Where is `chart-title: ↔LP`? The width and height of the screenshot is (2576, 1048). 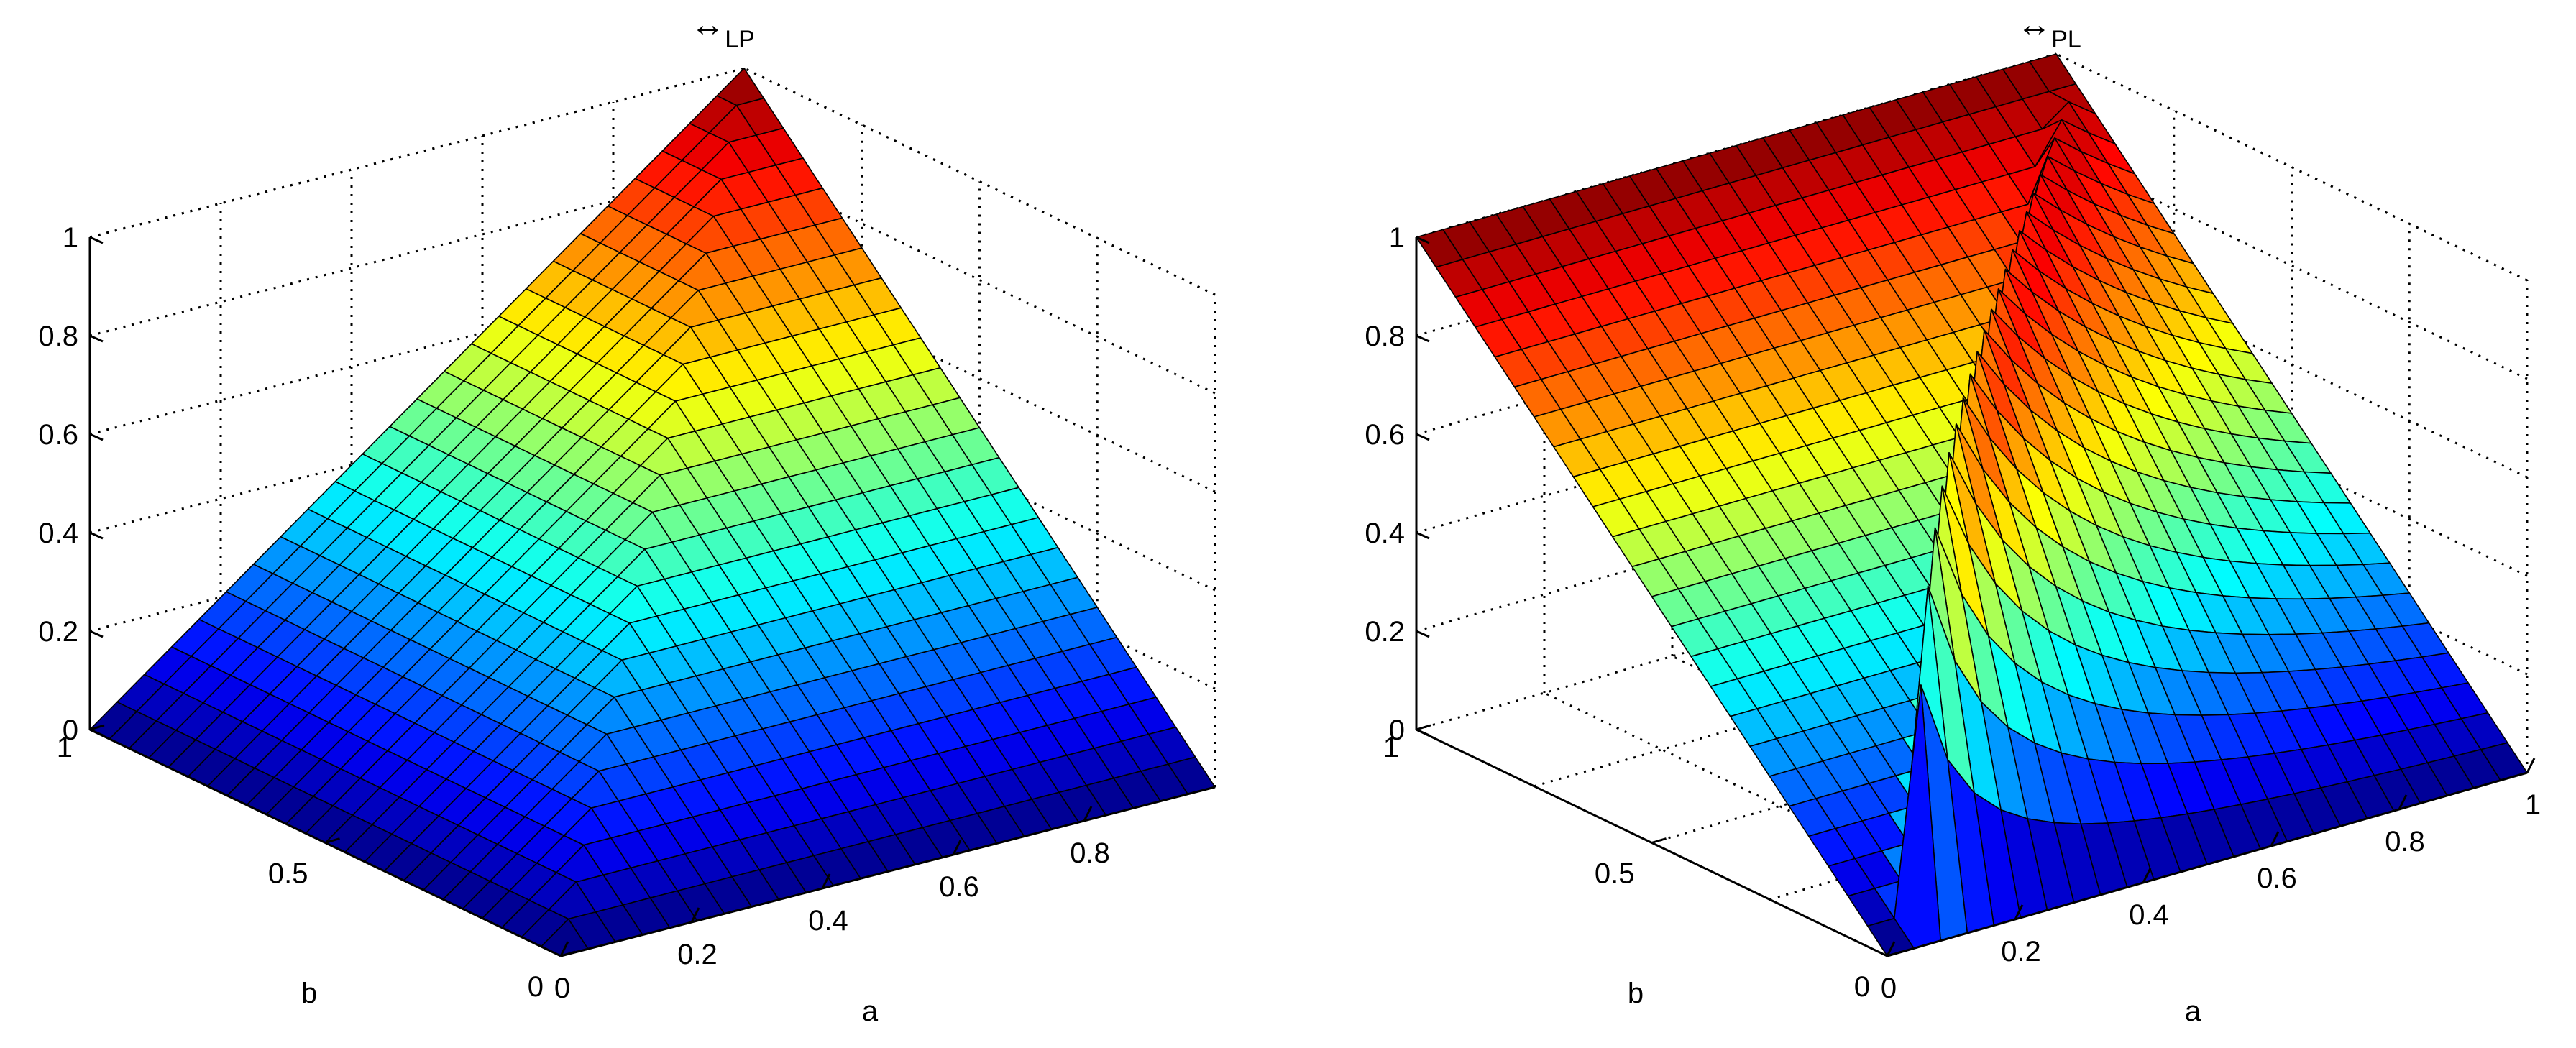 chart-title: ↔LP is located at coordinates (722, 29).